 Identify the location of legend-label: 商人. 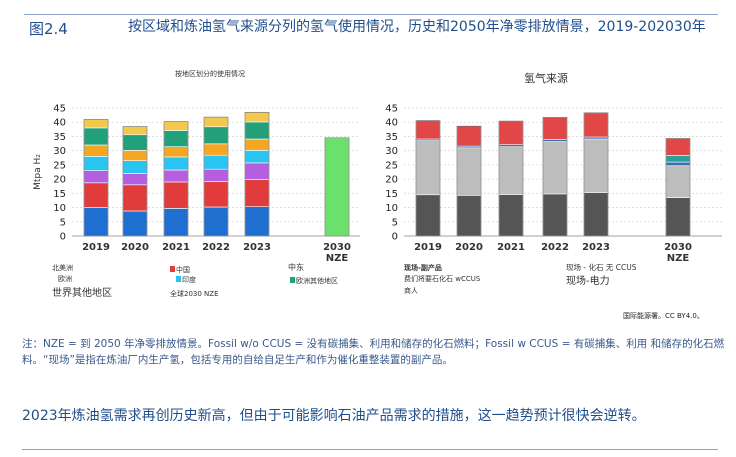
(411, 290).